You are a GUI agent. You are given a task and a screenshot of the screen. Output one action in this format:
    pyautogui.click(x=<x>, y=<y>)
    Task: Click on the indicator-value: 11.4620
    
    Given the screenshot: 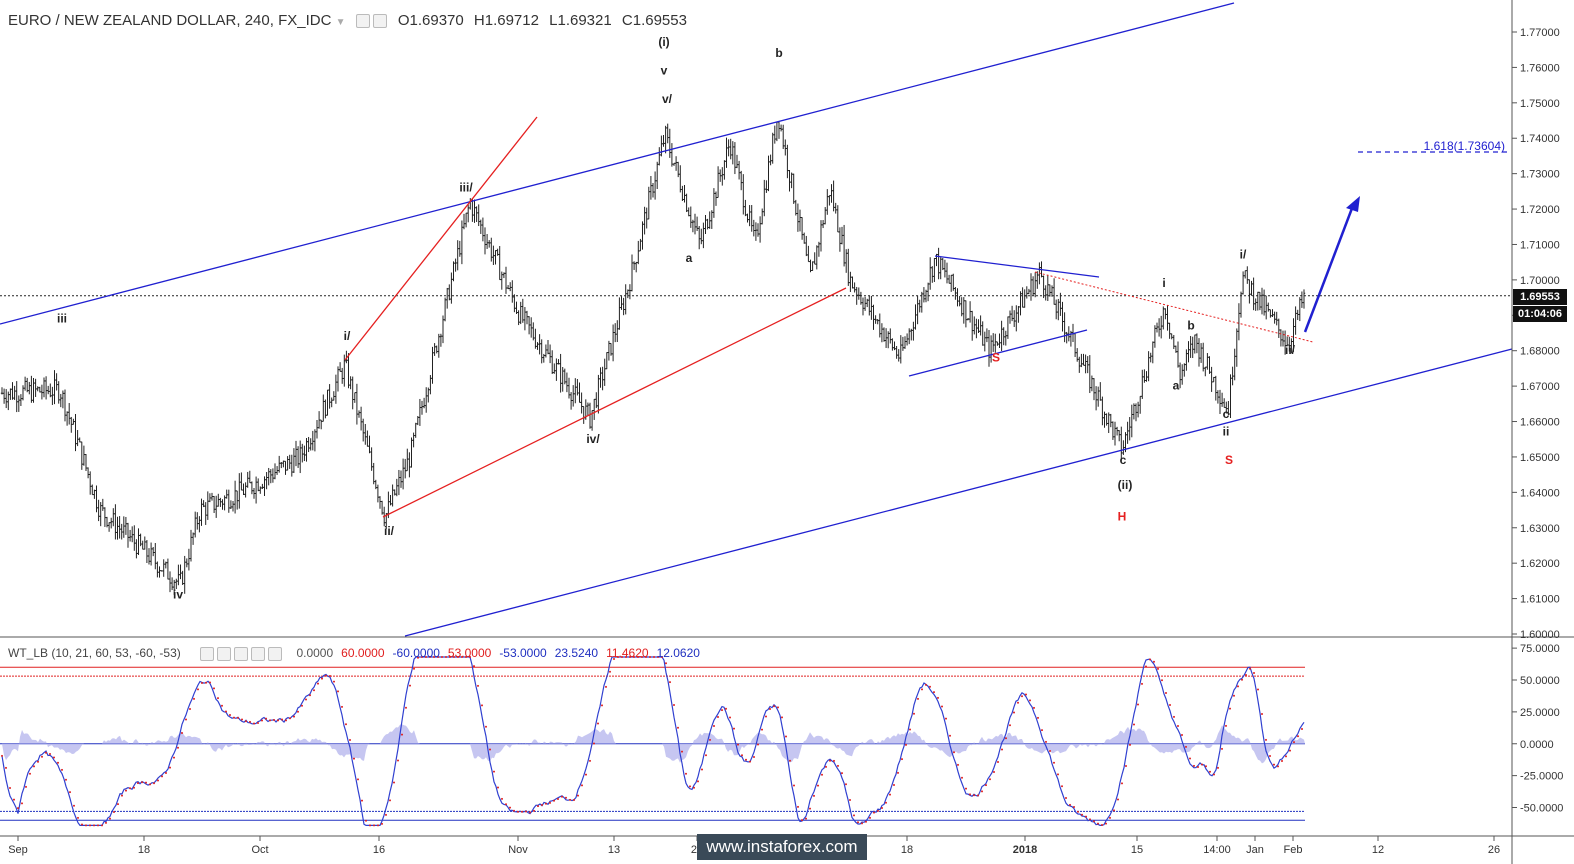 What is the action you would take?
    pyautogui.click(x=627, y=653)
    